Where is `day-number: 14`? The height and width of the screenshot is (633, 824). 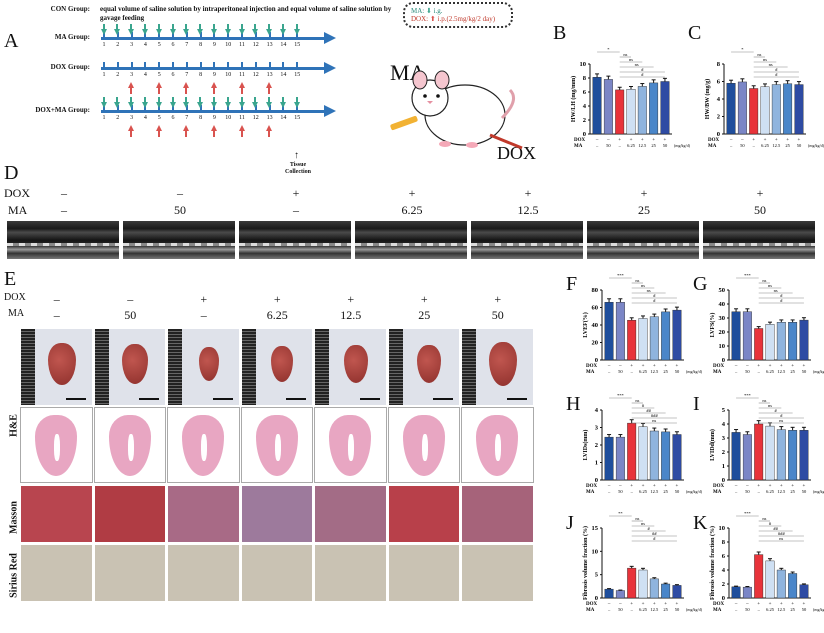 day-number: 14 is located at coordinates (283, 118).